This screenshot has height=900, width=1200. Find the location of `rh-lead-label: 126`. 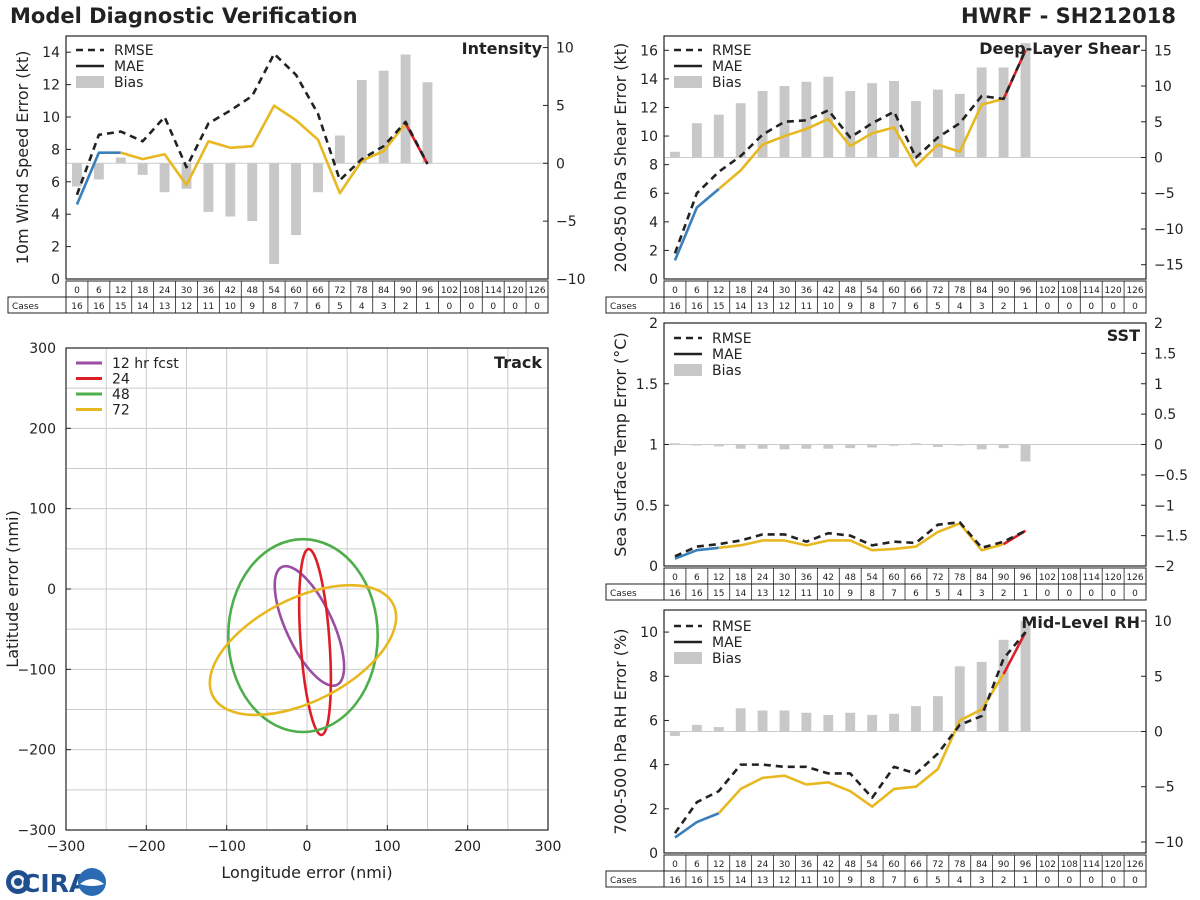

rh-lead-label: 126 is located at coordinates (1134, 865).